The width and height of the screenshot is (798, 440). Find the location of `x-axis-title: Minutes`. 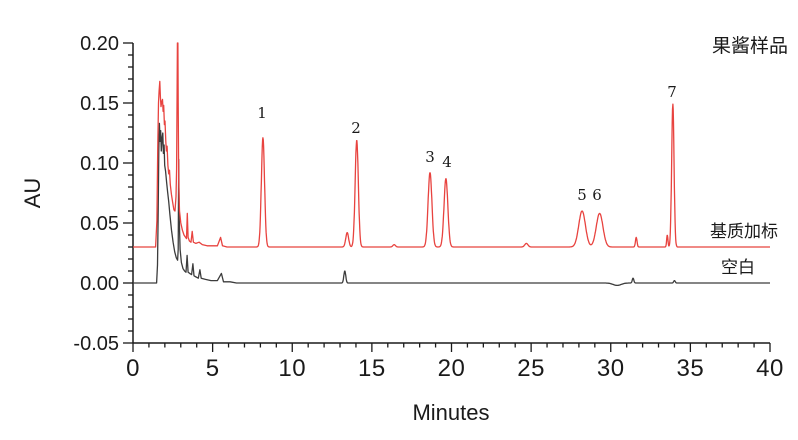

x-axis-title: Minutes is located at coordinates (450, 412).